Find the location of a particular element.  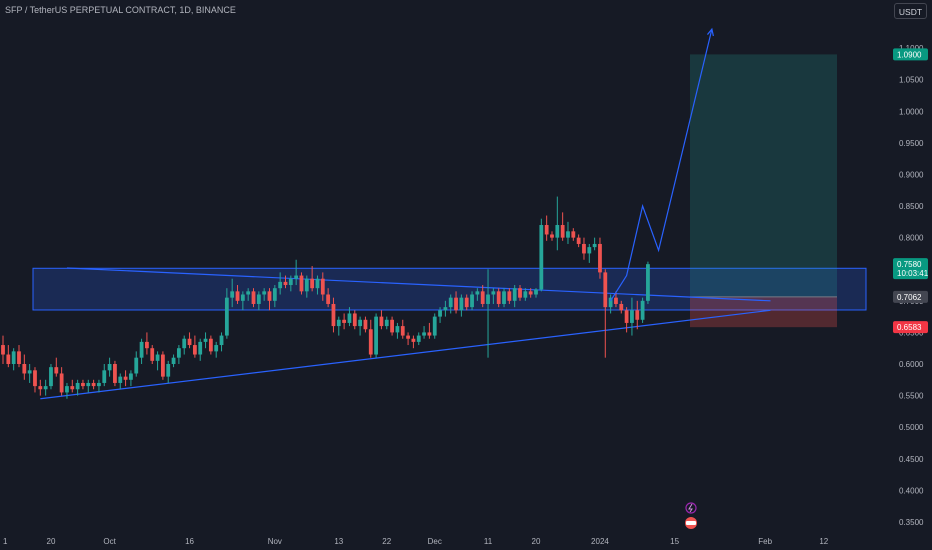

stop-price-label-text: 0.6583 is located at coordinates (909, 327).